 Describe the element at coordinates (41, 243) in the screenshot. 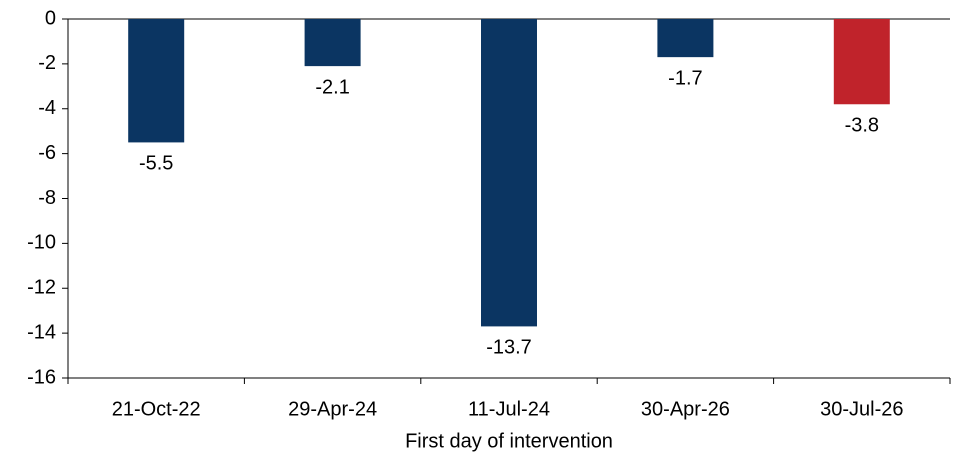

I see `y-tick-label: -10` at that location.